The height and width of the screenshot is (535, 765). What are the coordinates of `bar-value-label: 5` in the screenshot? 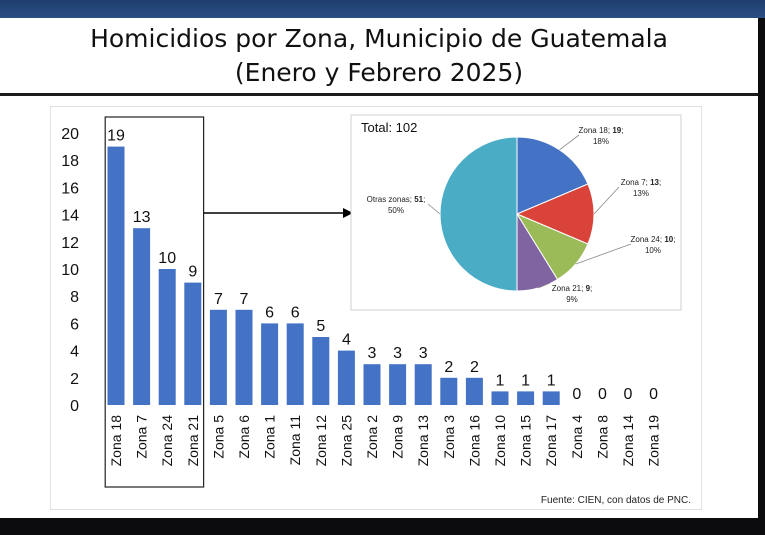 It's located at (320, 326).